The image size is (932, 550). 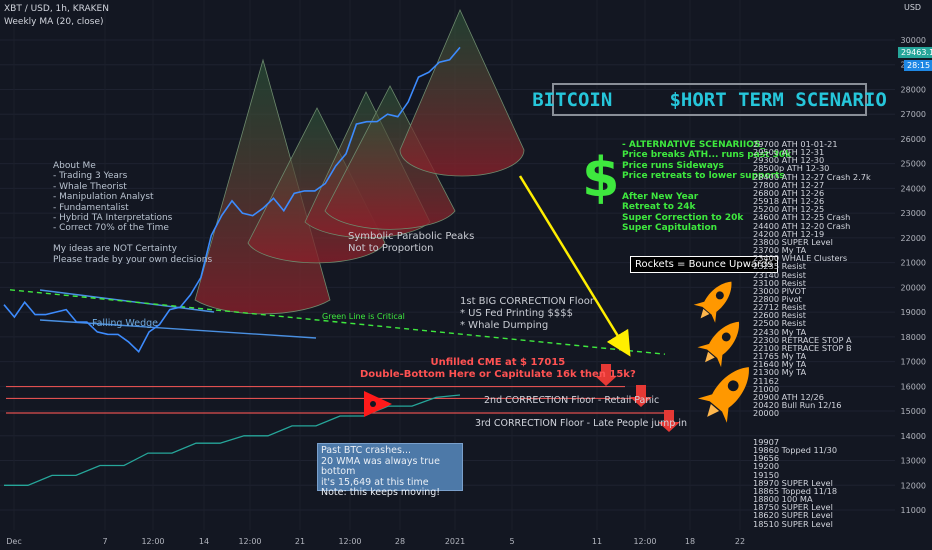 What do you see at coordinates (913, 411) in the screenshot?
I see `y-tick-label: 15000` at bounding box center [913, 411].